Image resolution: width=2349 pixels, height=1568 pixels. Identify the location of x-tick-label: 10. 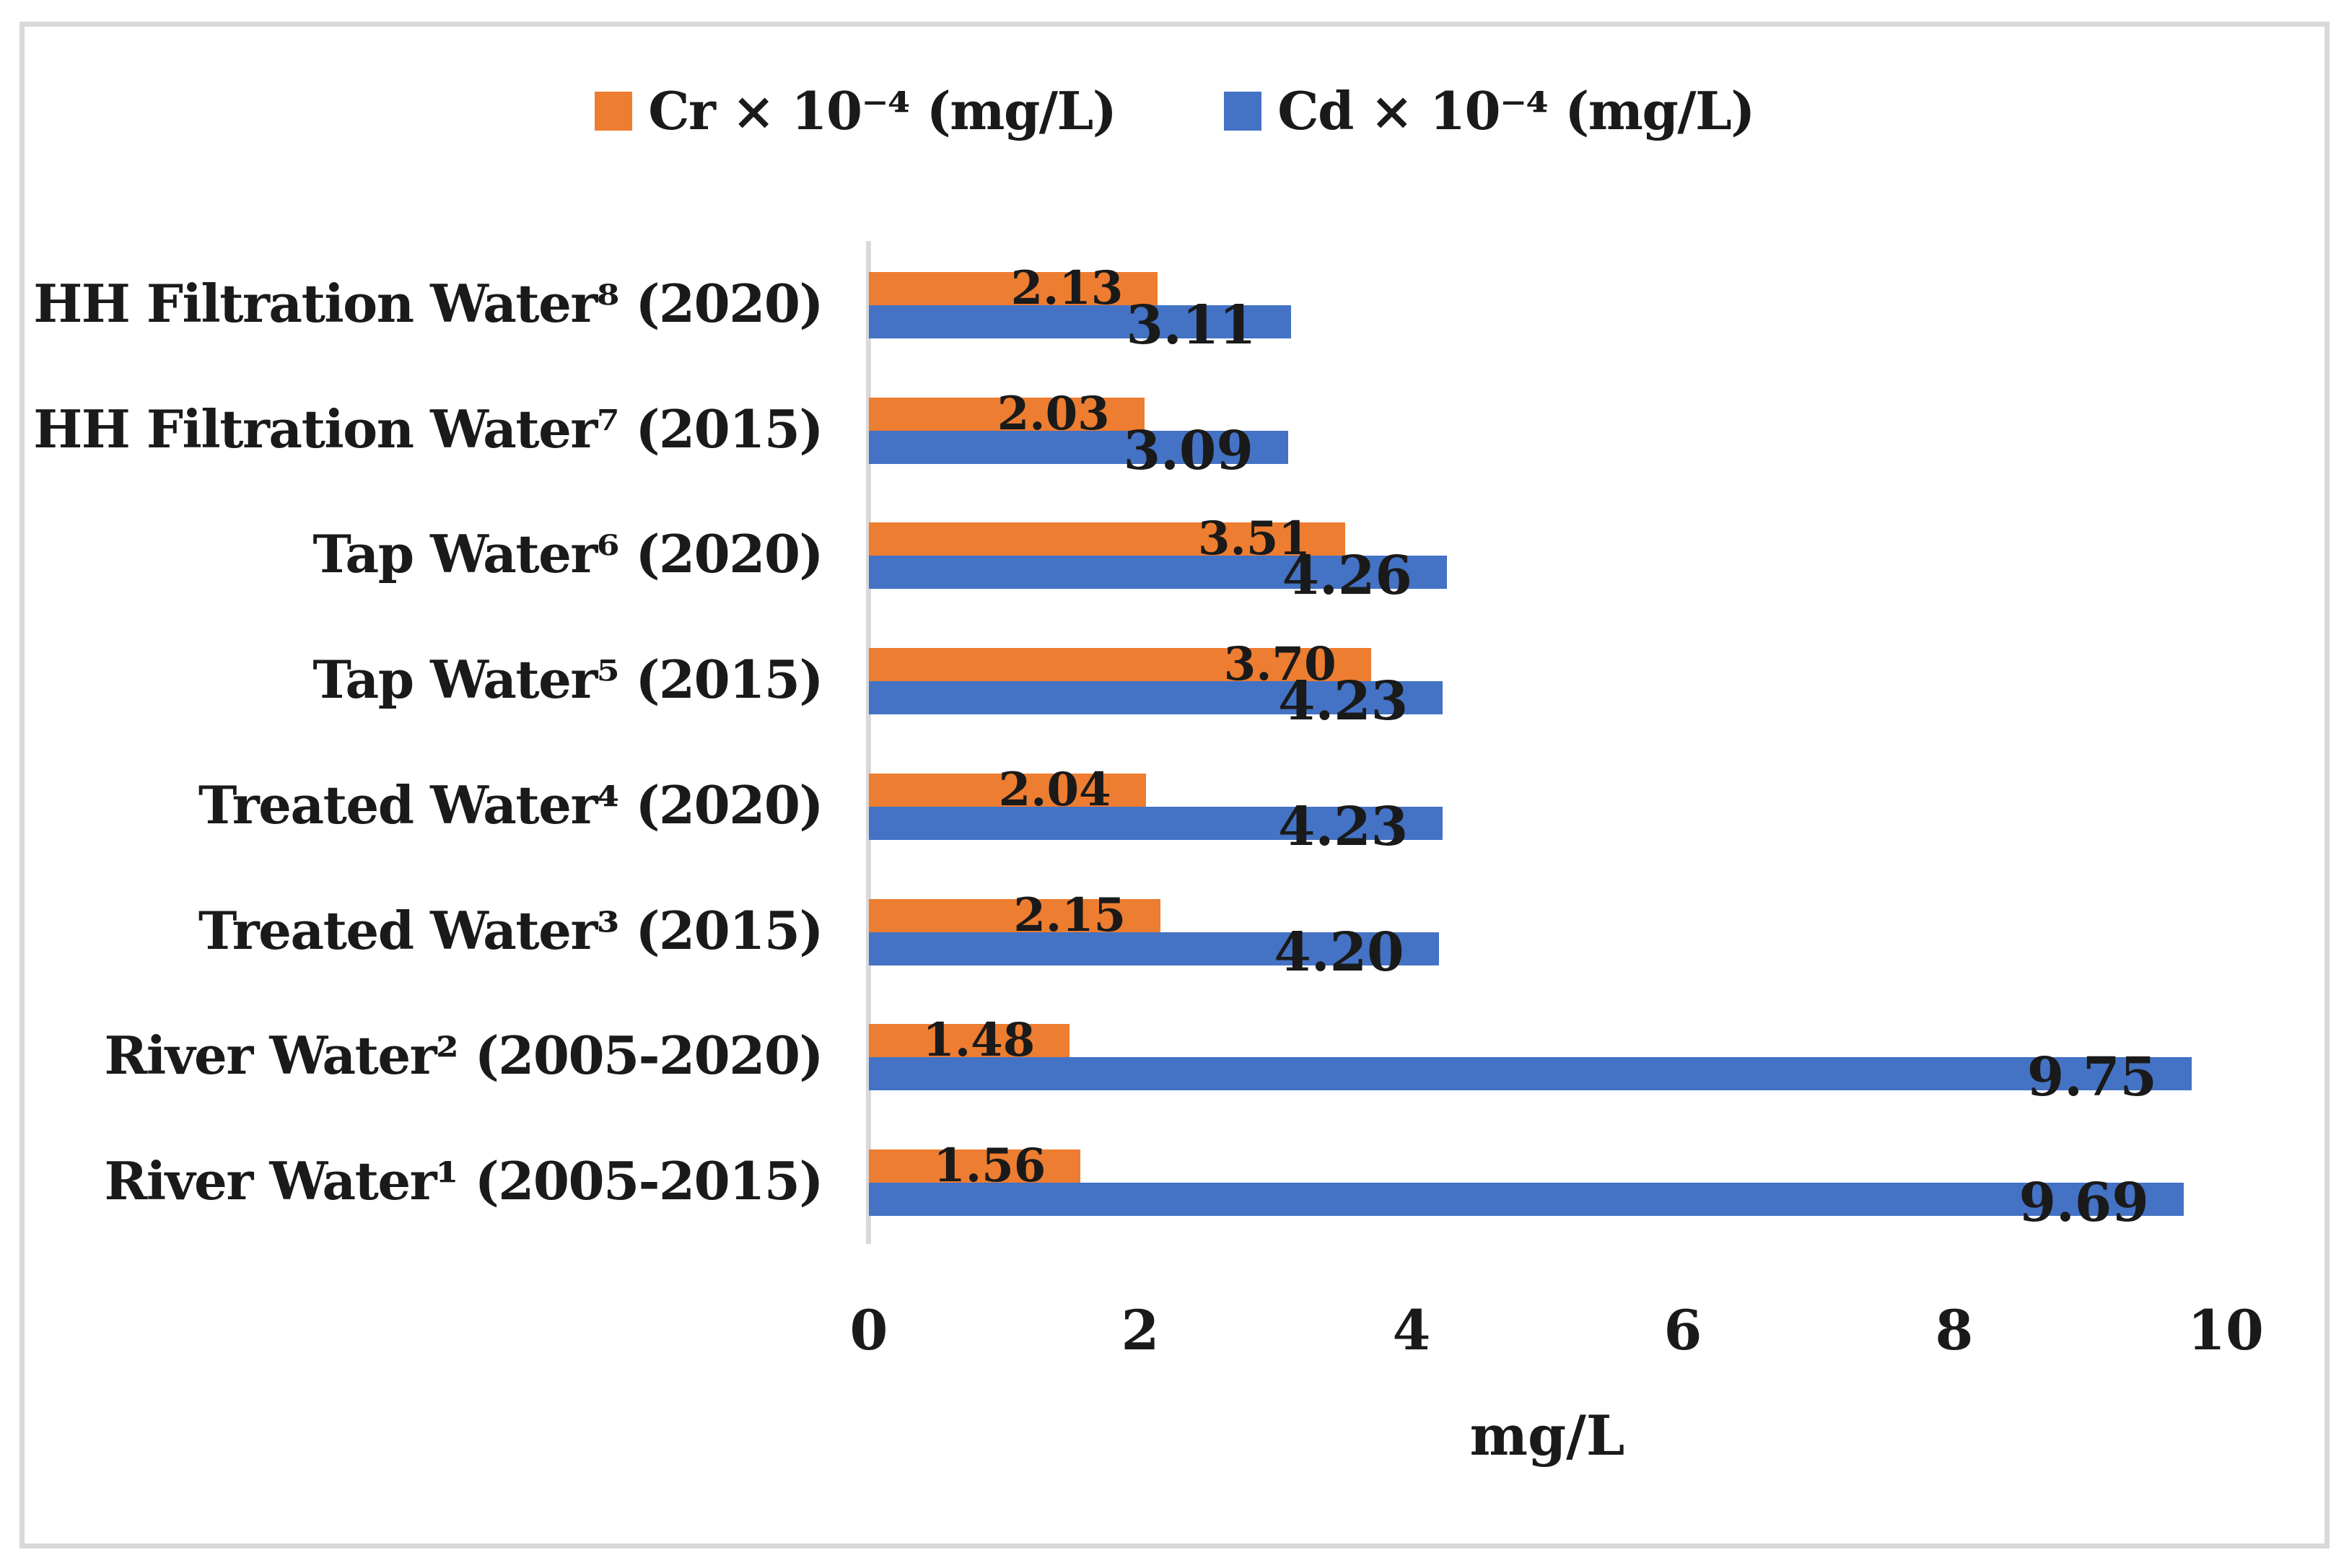
(2225, 1330).